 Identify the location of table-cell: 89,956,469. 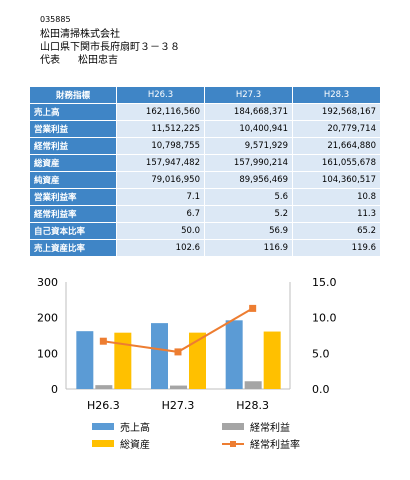
(248, 180).